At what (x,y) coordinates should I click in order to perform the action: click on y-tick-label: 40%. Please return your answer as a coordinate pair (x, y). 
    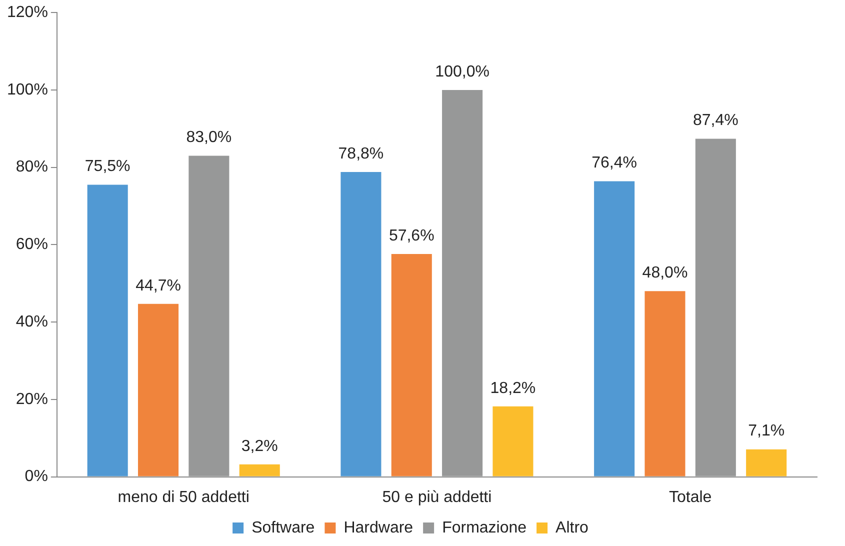
    Looking at the image, I should click on (32, 321).